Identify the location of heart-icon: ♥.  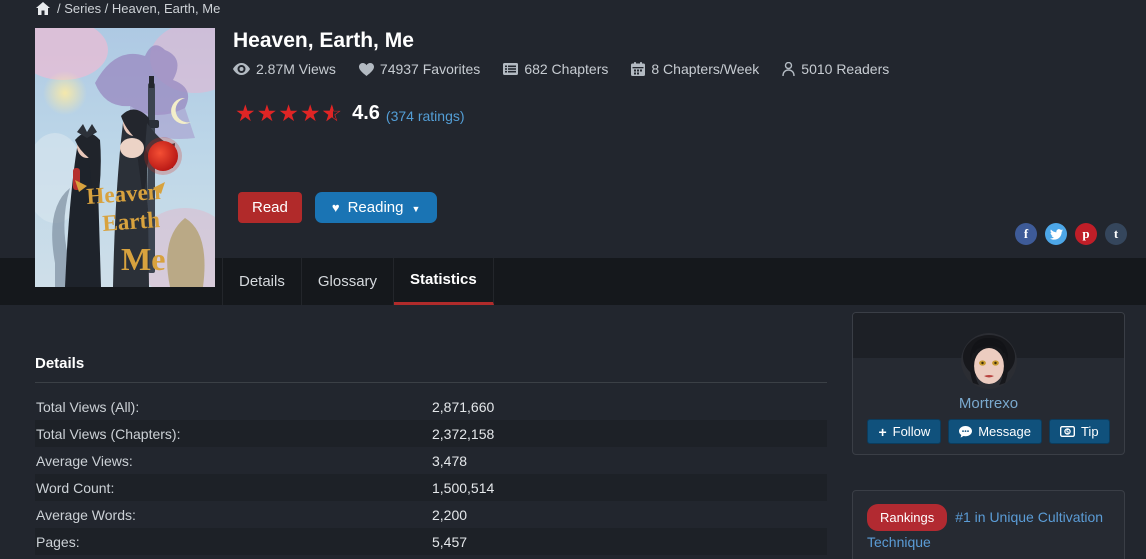
(335, 207).